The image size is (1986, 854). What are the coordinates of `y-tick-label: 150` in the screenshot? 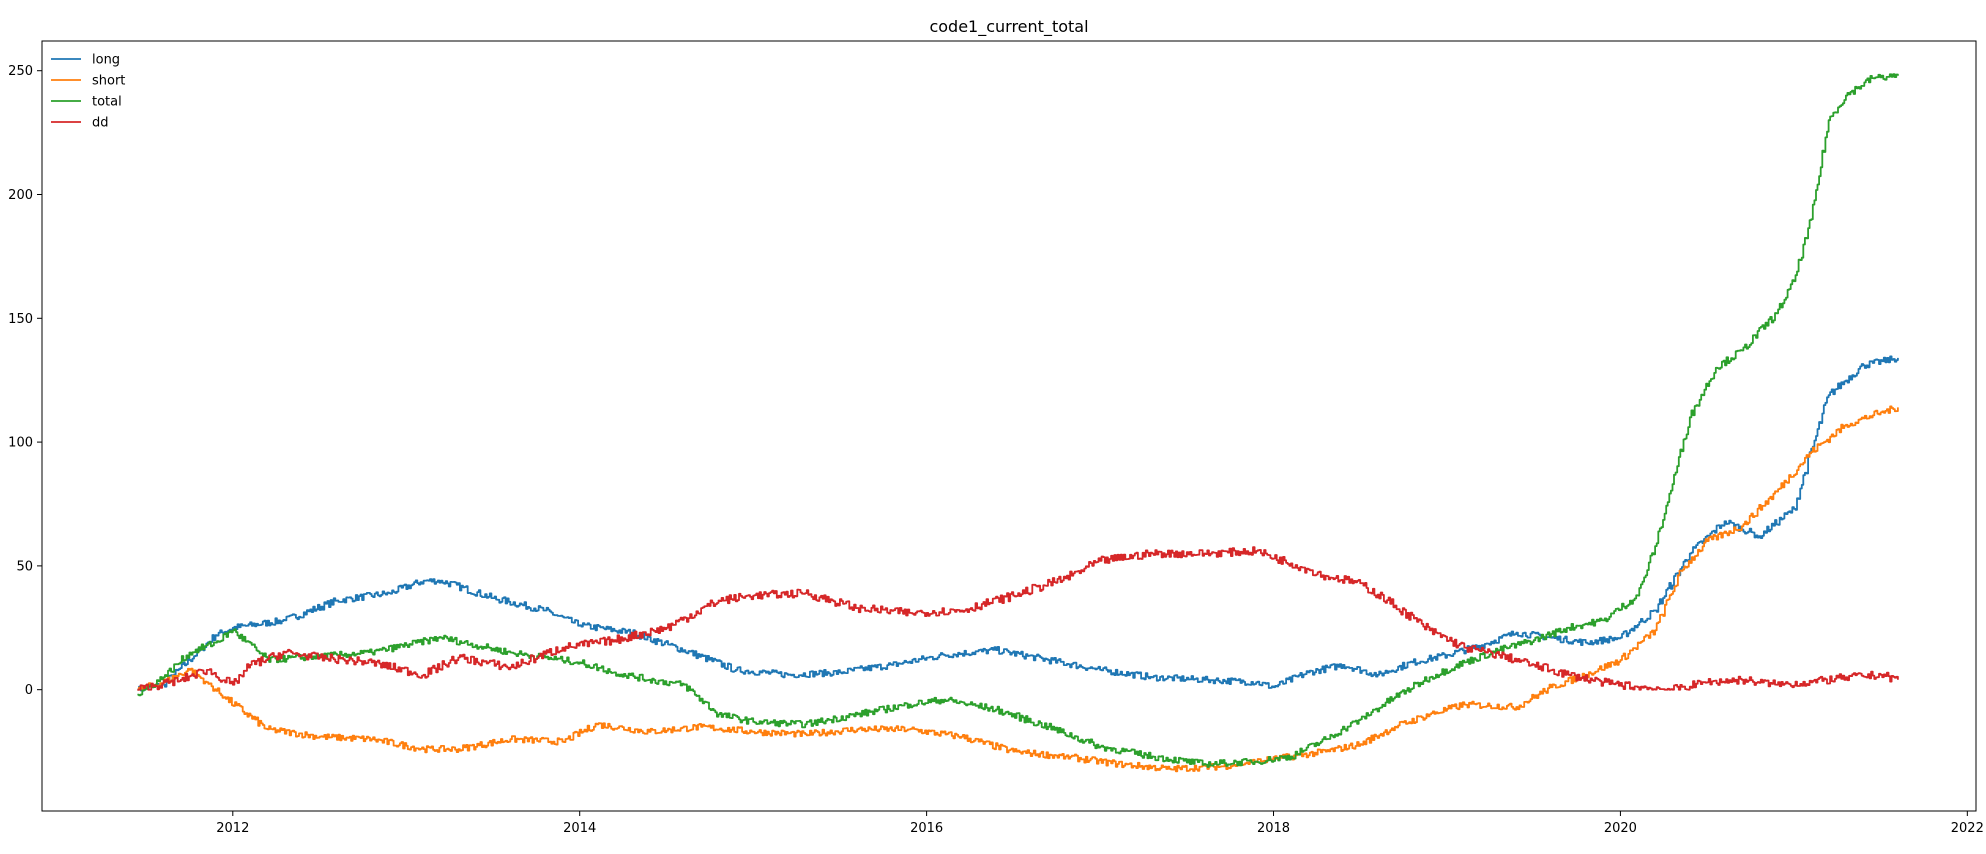 It's located at (20, 319).